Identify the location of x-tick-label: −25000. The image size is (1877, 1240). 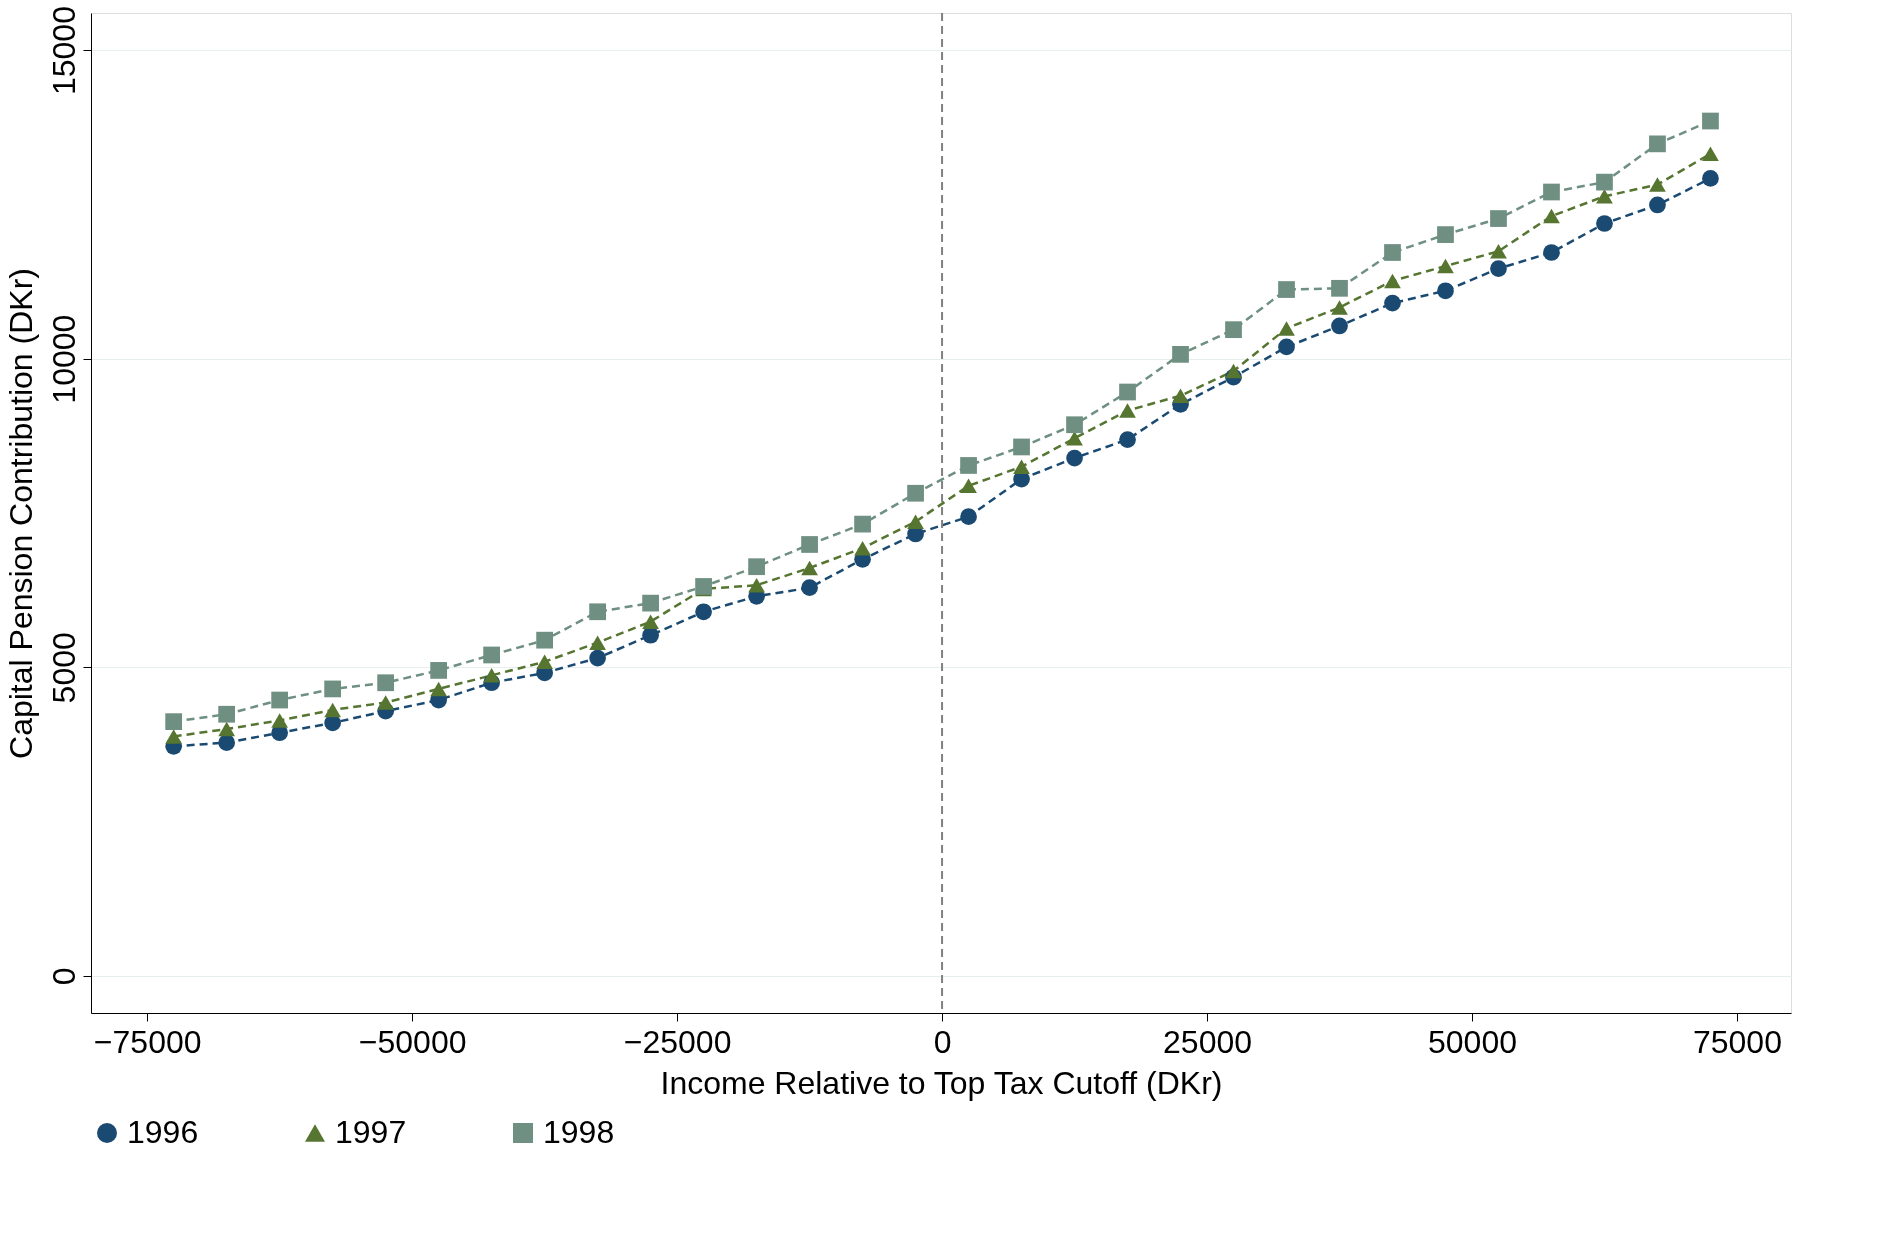
(677, 1041).